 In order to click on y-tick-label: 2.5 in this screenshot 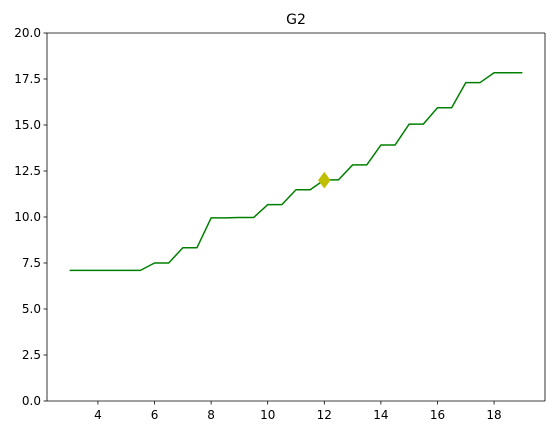, I will do `click(31, 355)`.